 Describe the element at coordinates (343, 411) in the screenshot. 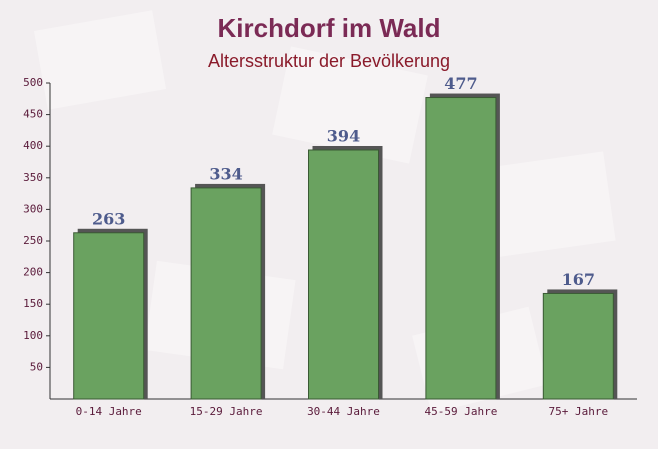

I see `x-tick-label: 30-44 Jahre` at that location.